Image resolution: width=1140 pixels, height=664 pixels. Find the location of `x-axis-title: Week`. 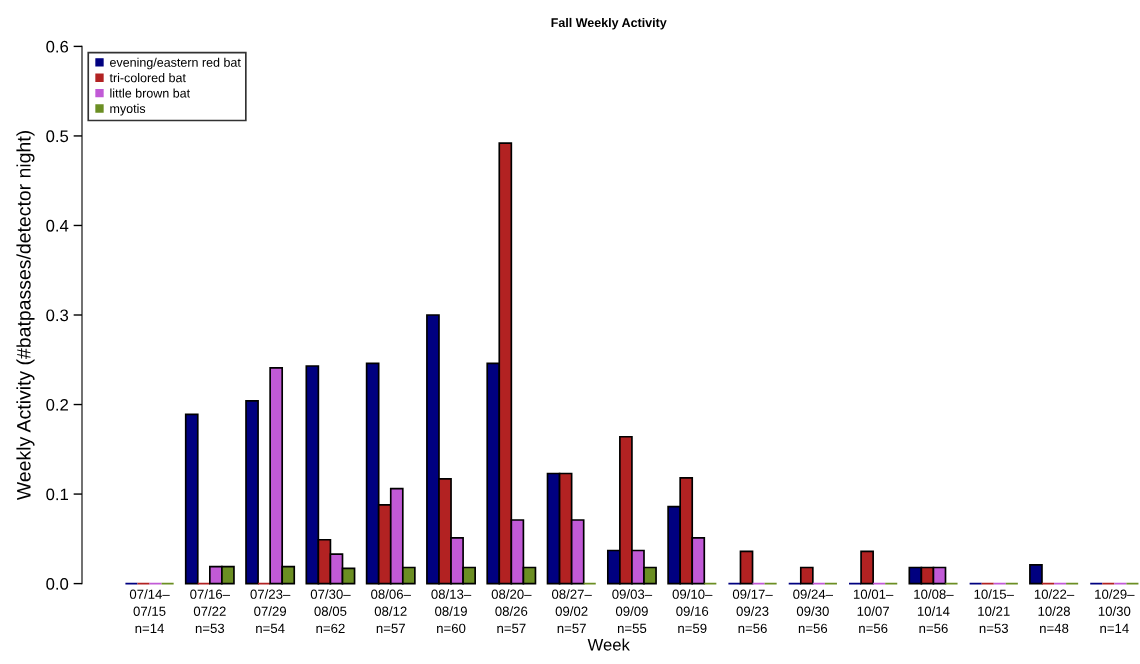

x-axis-title: Week is located at coordinates (608, 644).